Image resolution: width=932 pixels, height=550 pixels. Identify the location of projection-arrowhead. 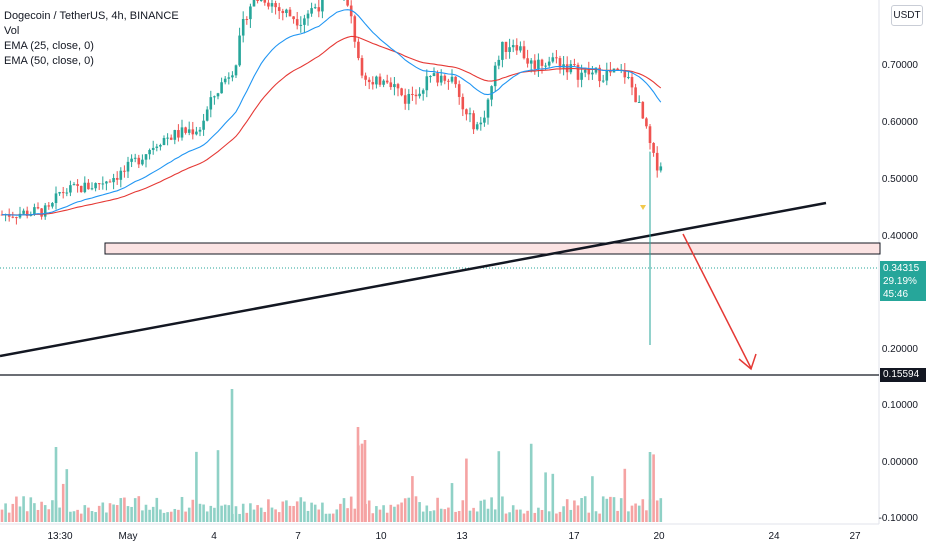
(747, 362).